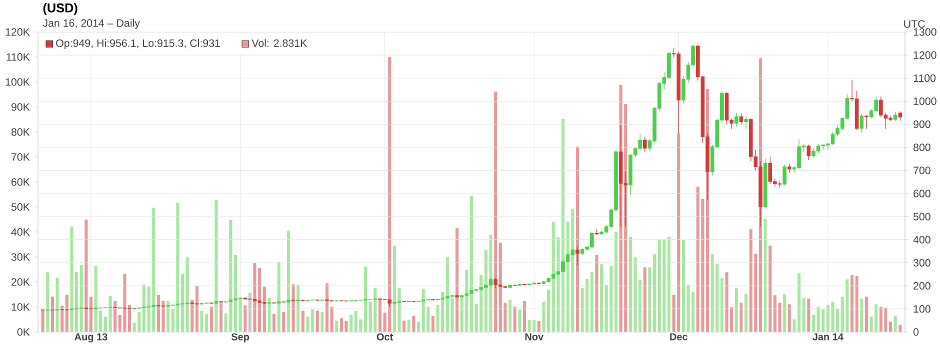  Describe the element at coordinates (922, 194) in the screenshot. I see `y2-tick-label: 600` at that location.